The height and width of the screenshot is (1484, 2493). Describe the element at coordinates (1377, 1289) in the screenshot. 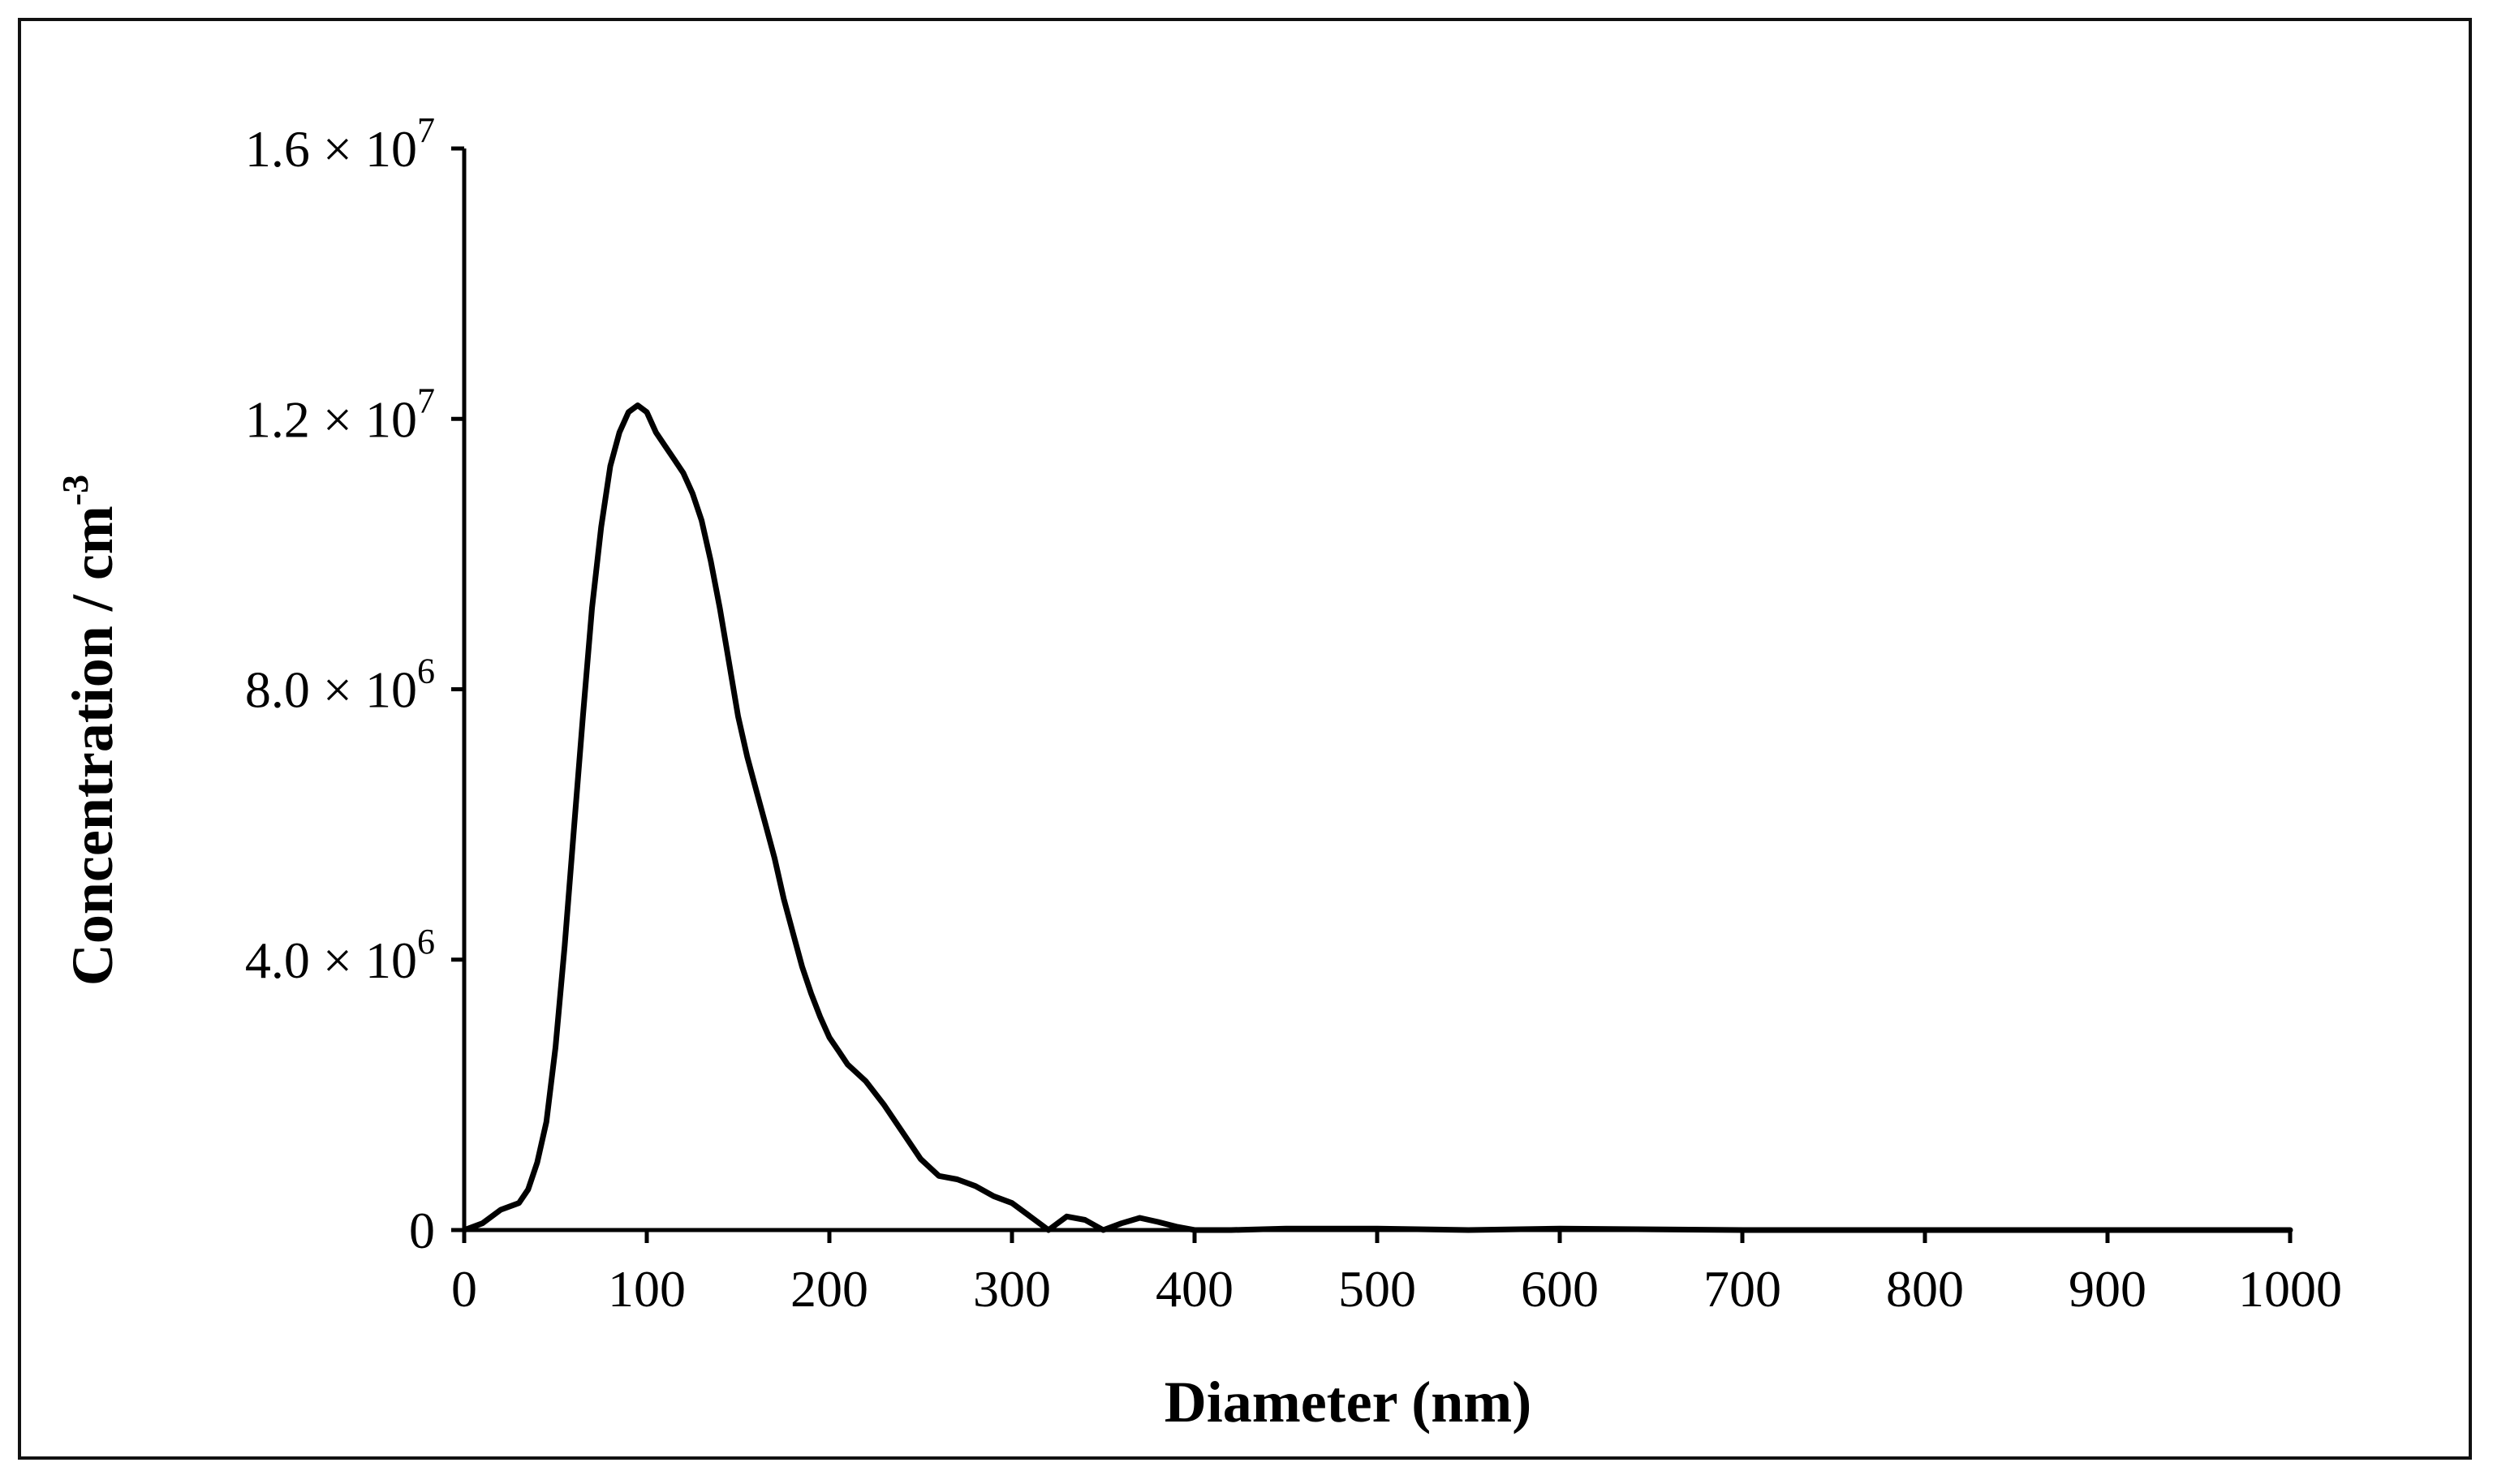

I see `x-tick-label: 500` at that location.